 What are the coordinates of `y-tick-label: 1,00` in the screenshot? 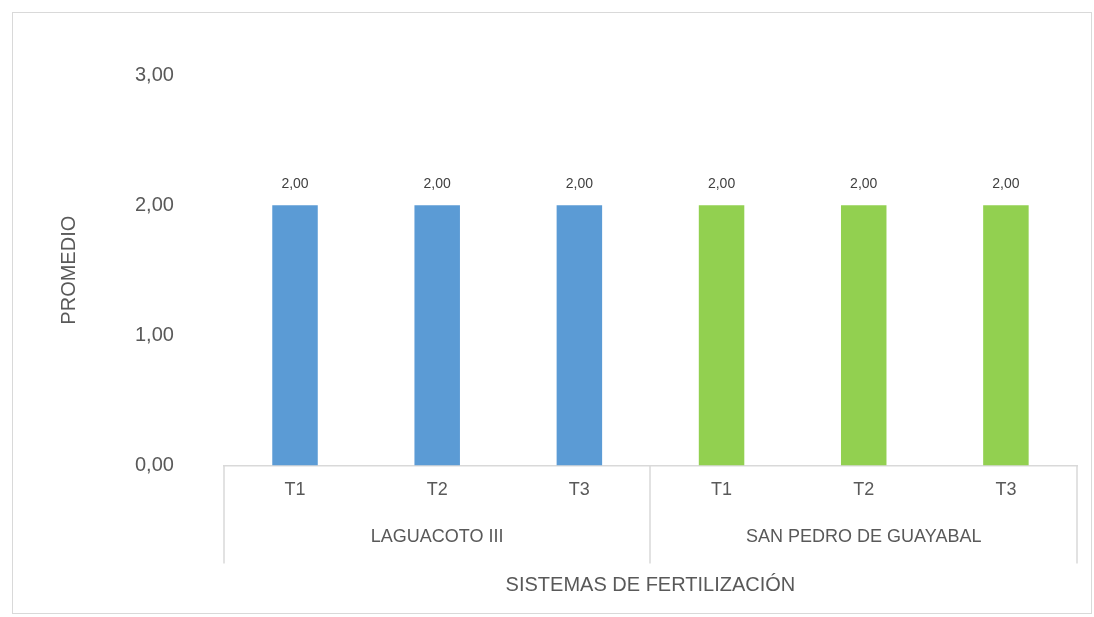 It's located at (154, 333).